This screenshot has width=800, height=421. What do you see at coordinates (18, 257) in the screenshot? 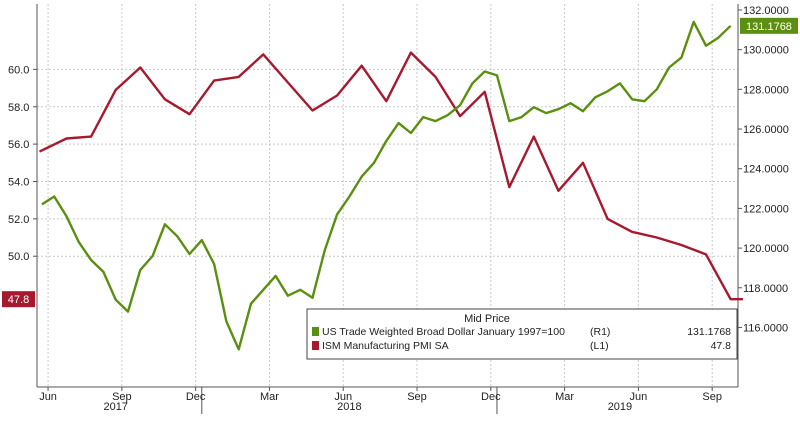
I see `left-axis-tick-label: 50.0` at bounding box center [18, 257].